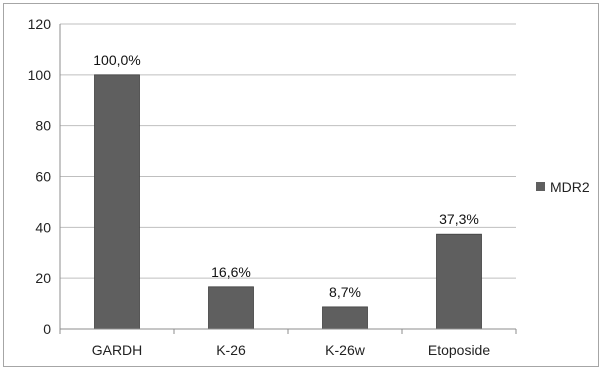 This screenshot has width=604, height=372. What do you see at coordinates (570, 187) in the screenshot?
I see `legend-label-mdr2: MDR2` at bounding box center [570, 187].